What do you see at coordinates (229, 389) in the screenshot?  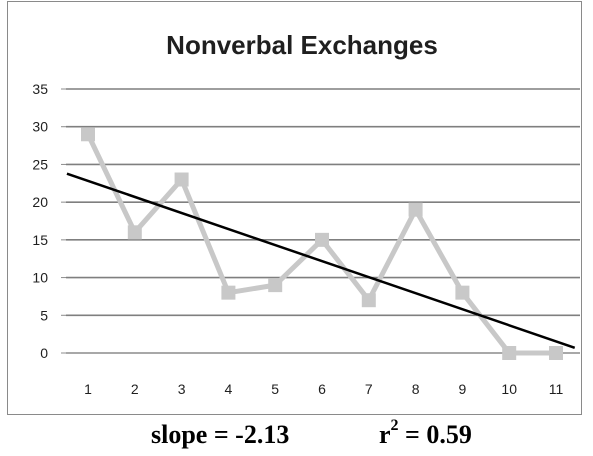 I see `x-tick-label: 4` at bounding box center [229, 389].